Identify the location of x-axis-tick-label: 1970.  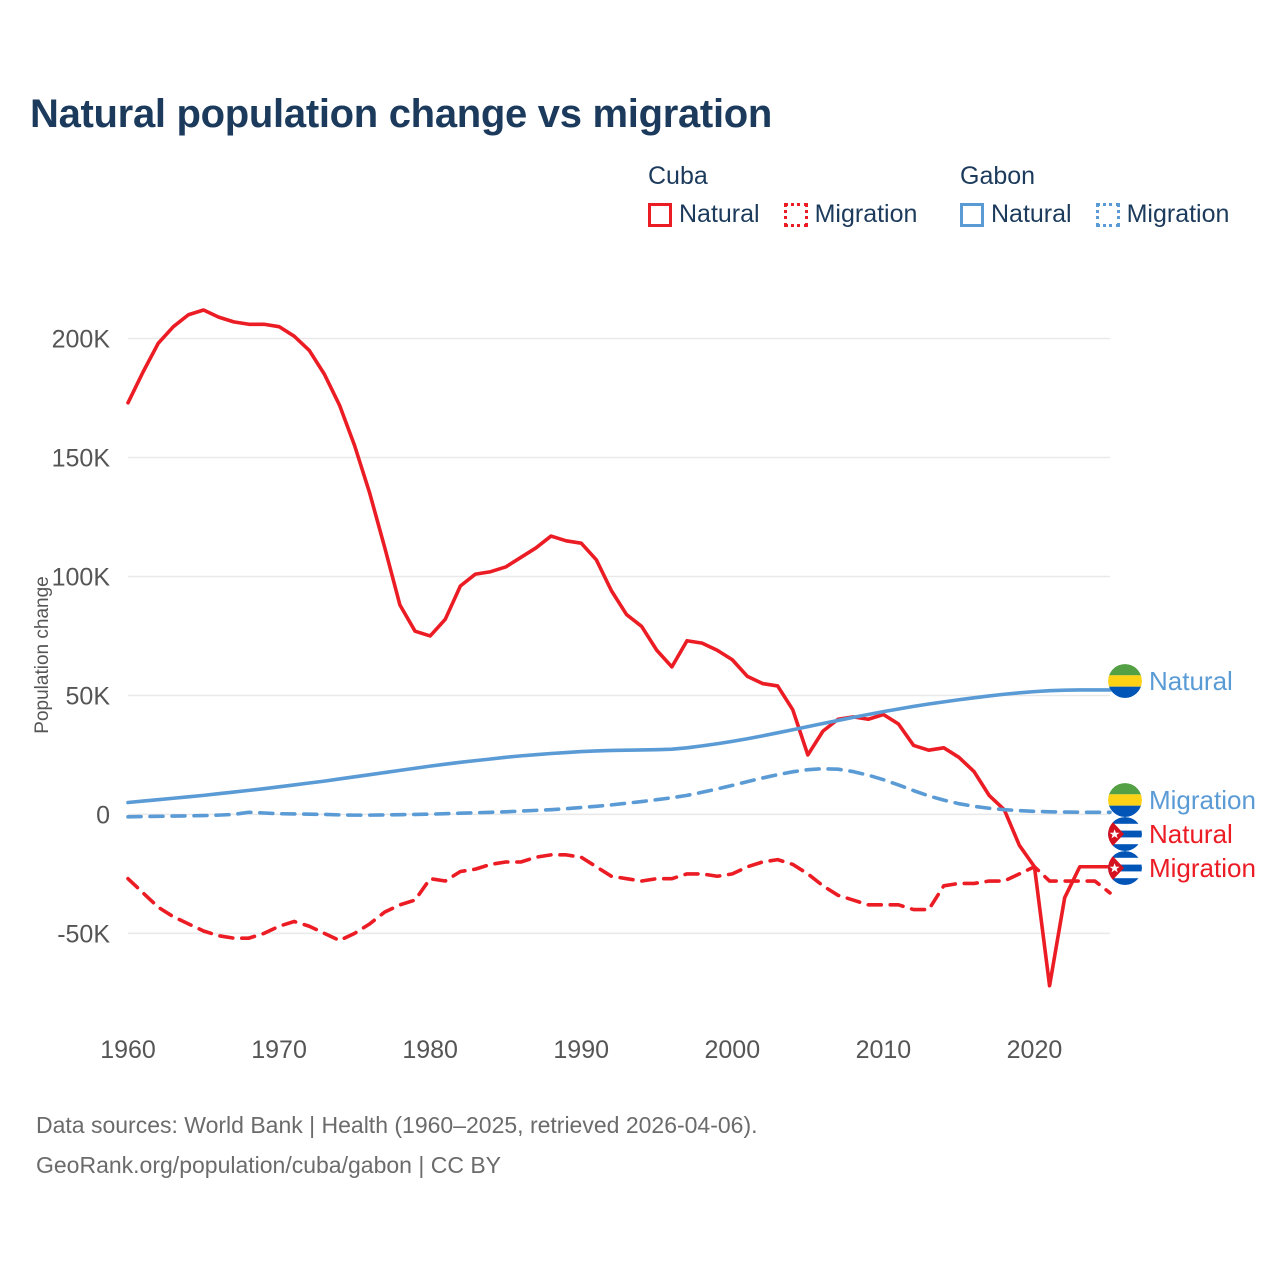
(279, 1050).